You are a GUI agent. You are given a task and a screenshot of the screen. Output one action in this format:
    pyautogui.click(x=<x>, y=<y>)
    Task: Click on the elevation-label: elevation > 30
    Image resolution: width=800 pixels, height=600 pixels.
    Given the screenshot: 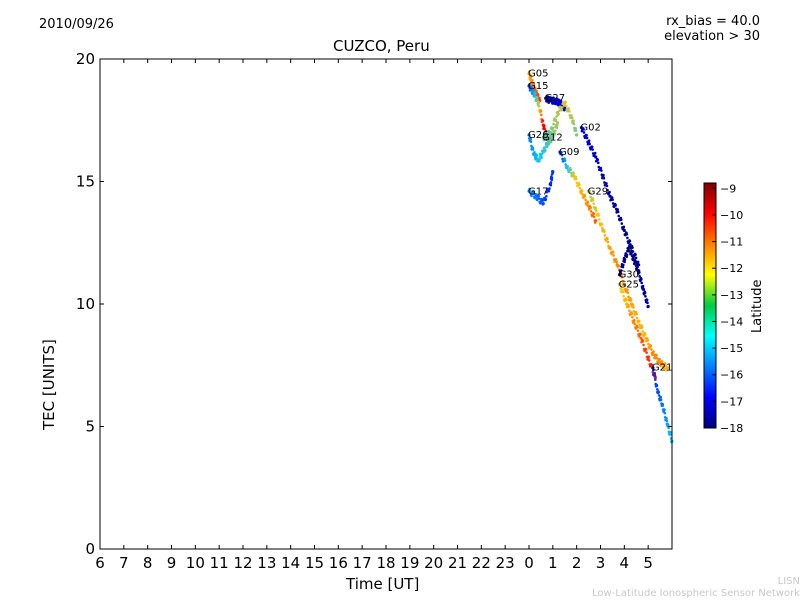 What is the action you would take?
    pyautogui.click(x=712, y=36)
    